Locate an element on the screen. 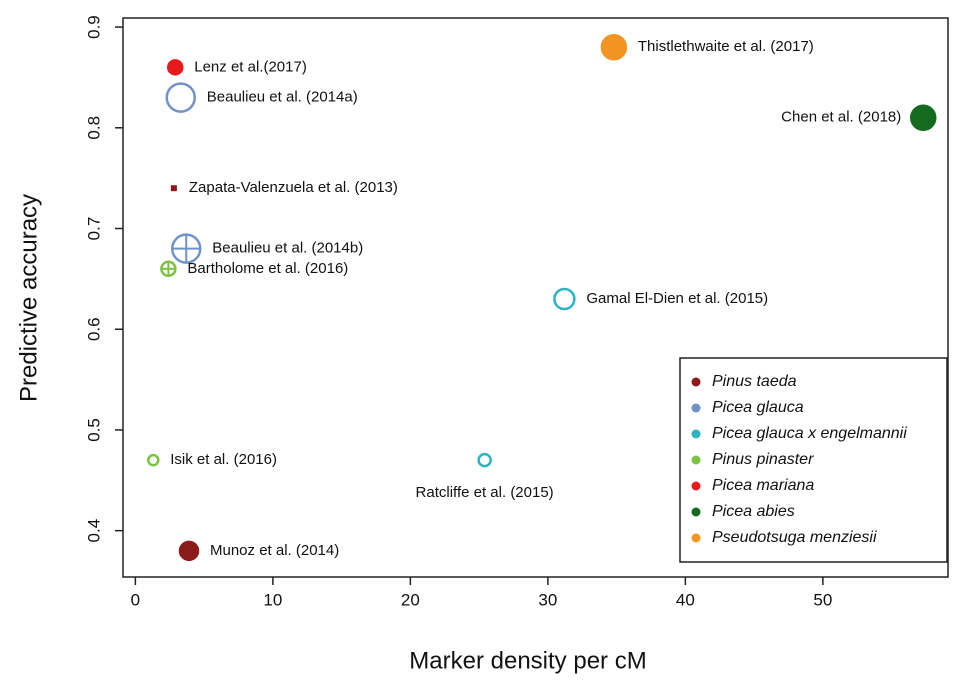  legend-label: Picea glauca x engelmannii is located at coordinates (809, 433).